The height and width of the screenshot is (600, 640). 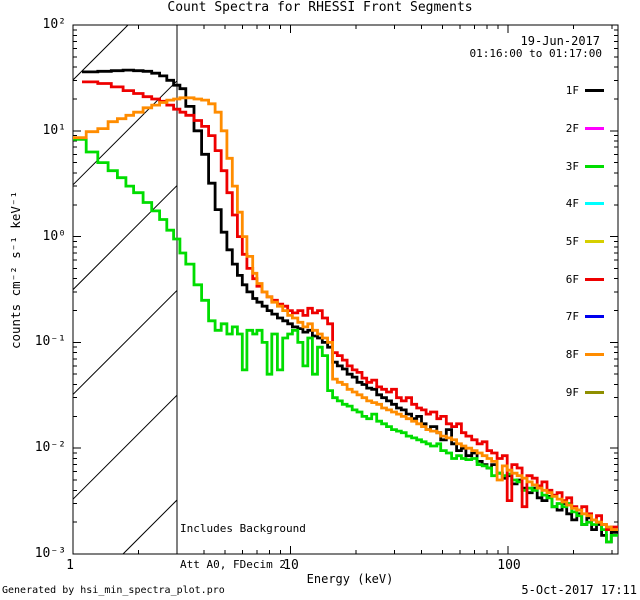 I want to click on legend-label: 8F, so click(x=572, y=355).